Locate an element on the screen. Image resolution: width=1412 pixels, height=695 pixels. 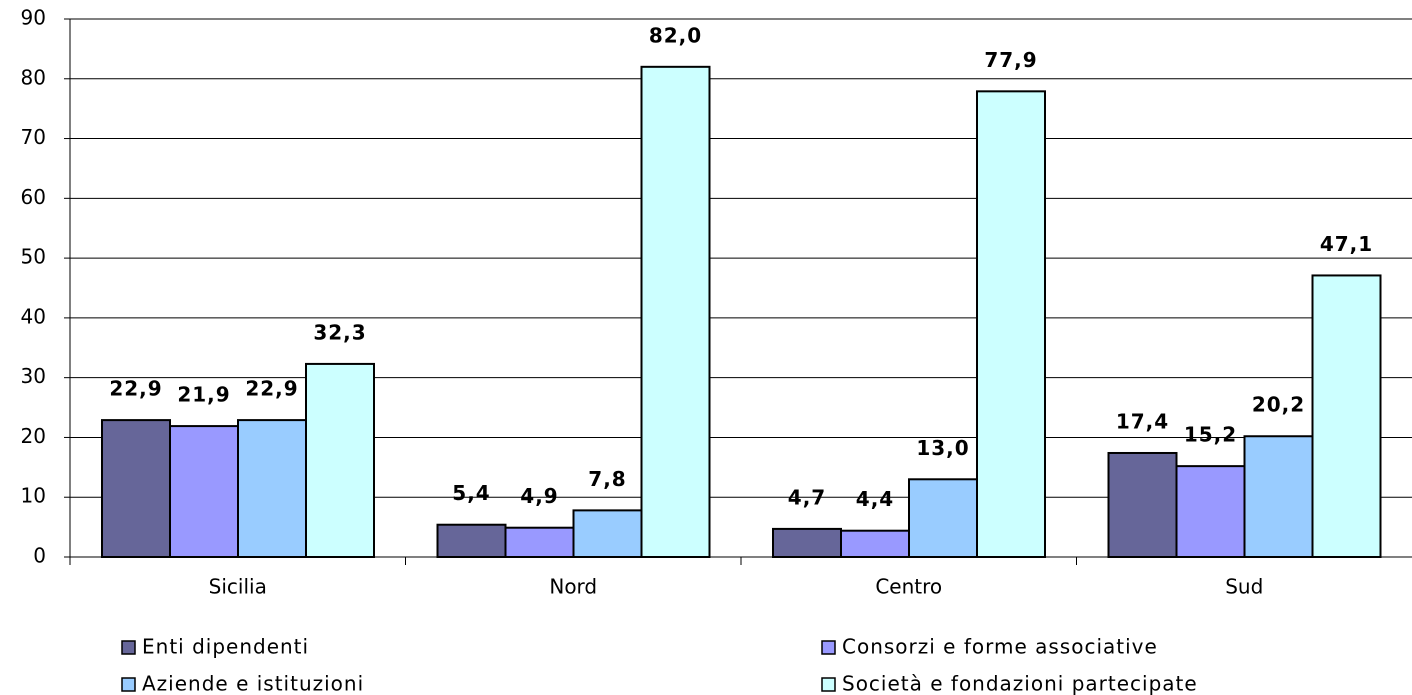
data-label: 17,4 is located at coordinates (1142, 421).